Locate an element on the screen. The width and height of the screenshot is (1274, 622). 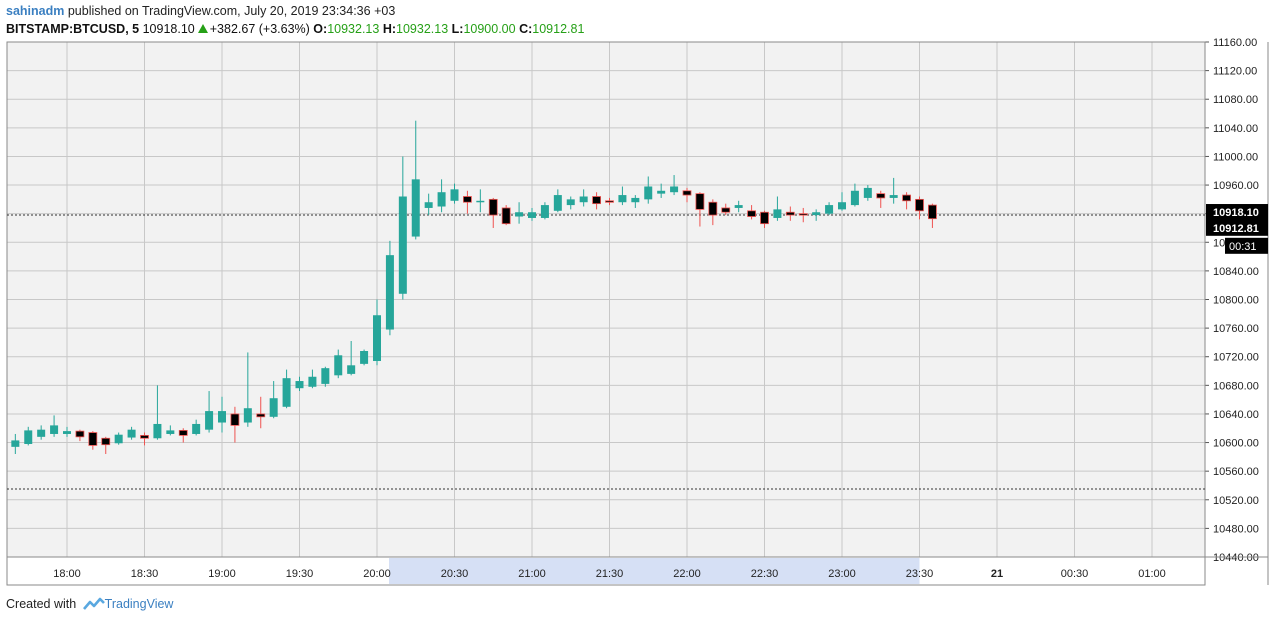
price-tick-label: 11080.00 is located at coordinates (1235, 100).